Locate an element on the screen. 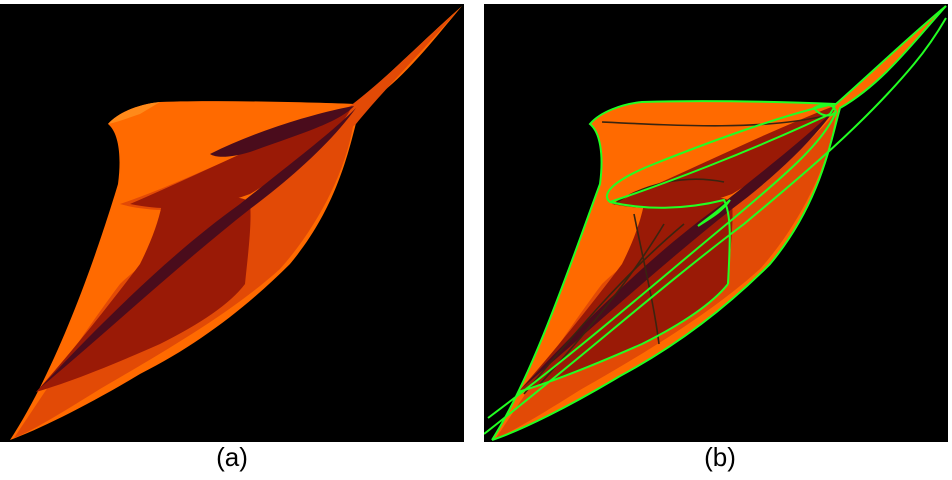 This screenshot has height=480, width=952. panel-a-caption: (a) is located at coordinates (232, 457).